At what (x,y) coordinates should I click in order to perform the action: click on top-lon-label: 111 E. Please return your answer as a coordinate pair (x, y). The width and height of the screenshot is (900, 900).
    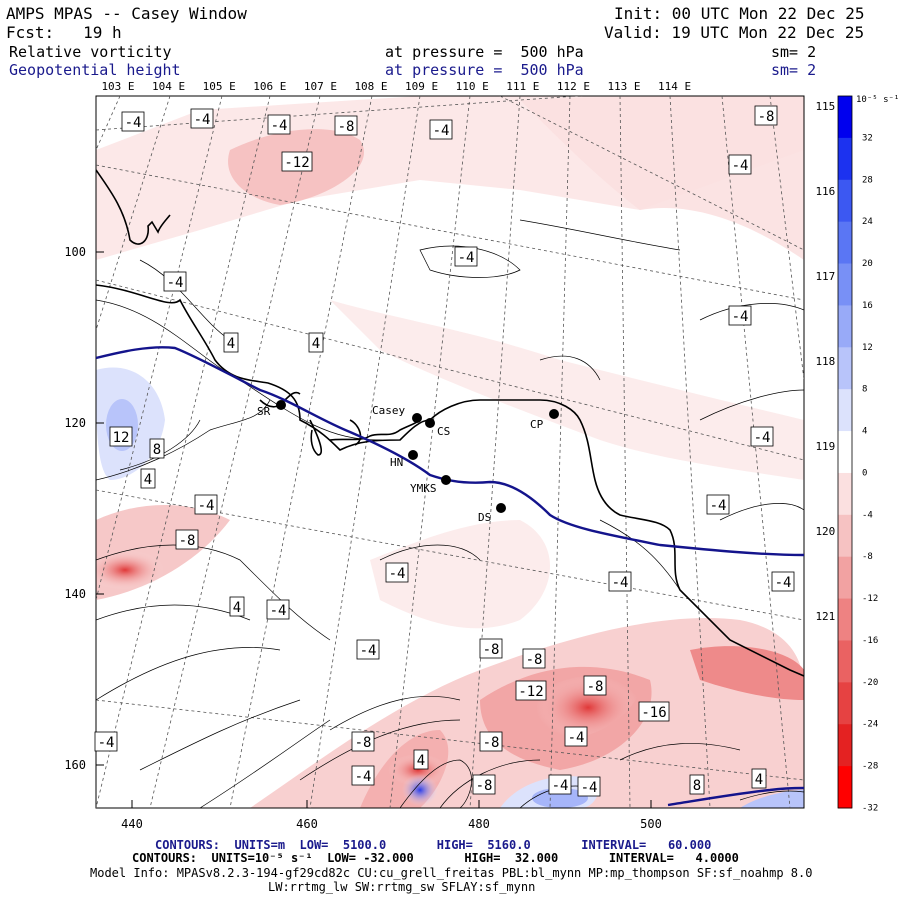
    Looking at the image, I should click on (522, 86).